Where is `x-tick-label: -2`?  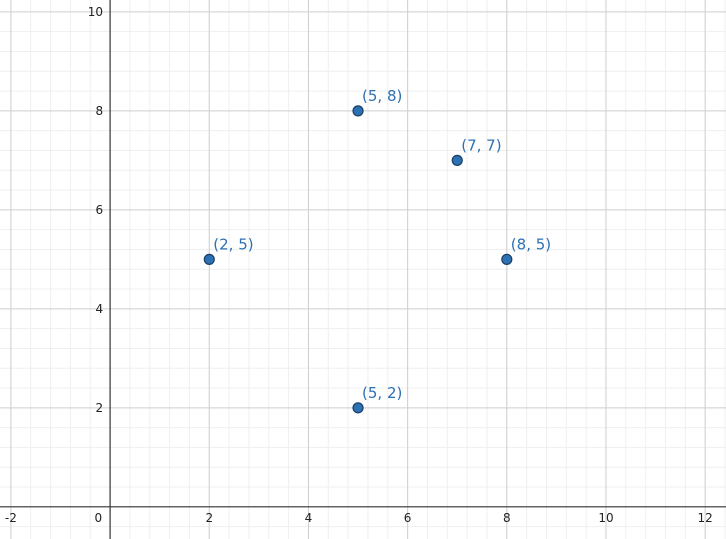 x-tick-label: -2 is located at coordinates (11, 518).